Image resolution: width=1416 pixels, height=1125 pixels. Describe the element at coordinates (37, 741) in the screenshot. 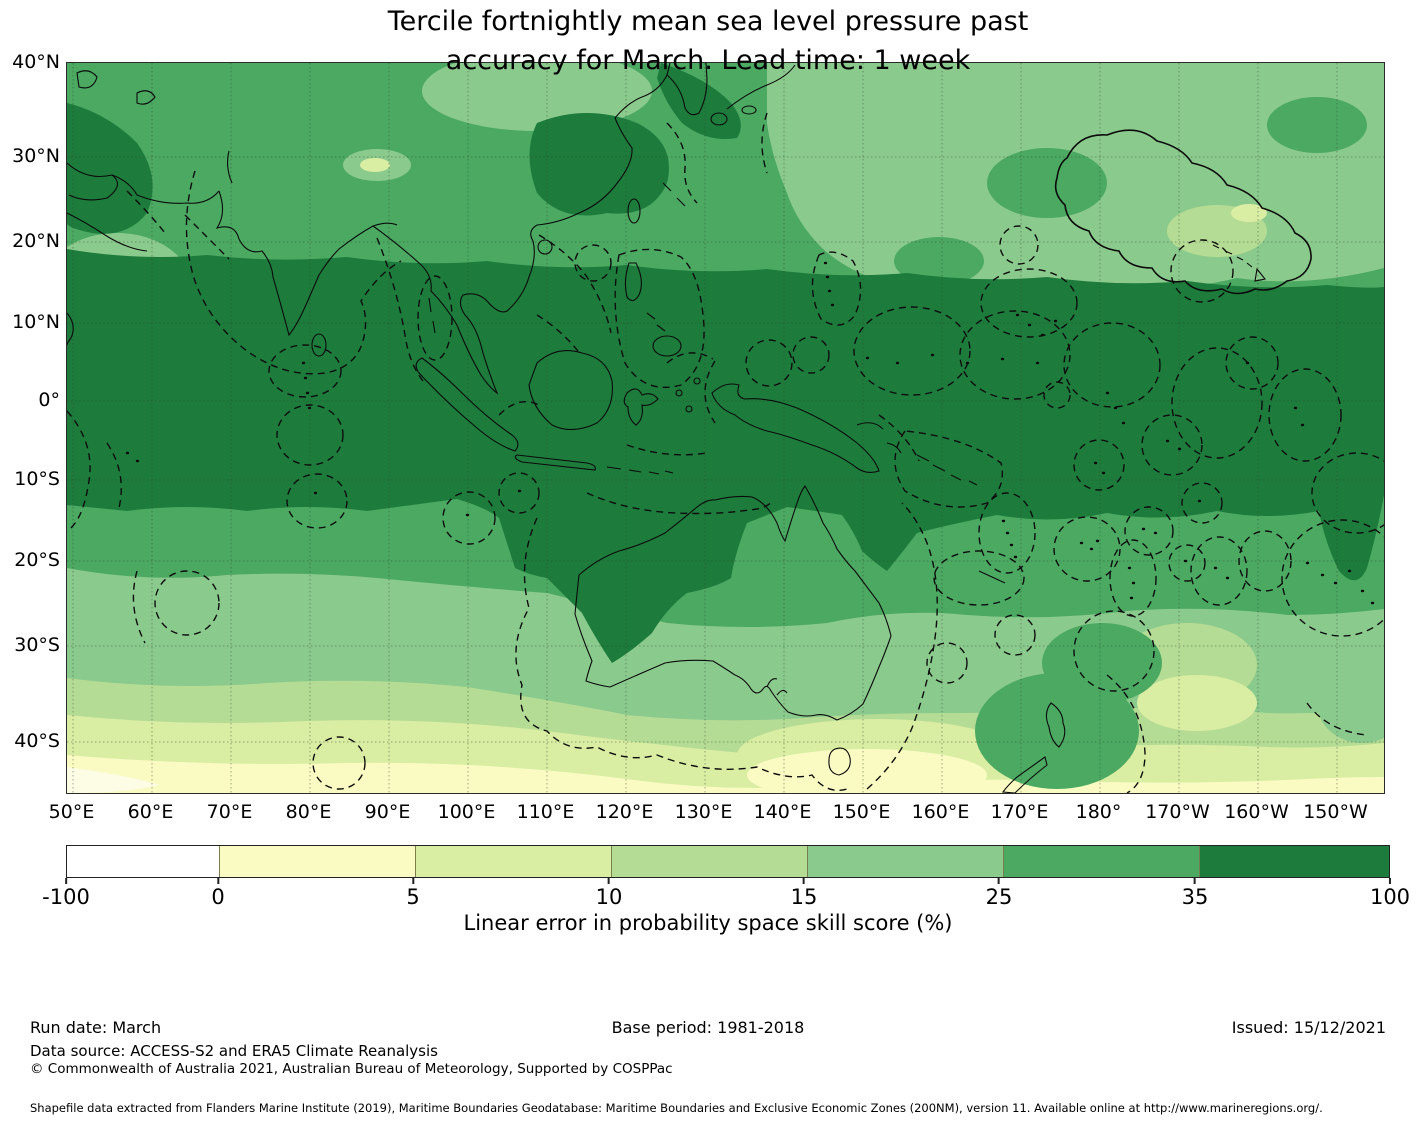

I see `y-tick-40s: 40°S` at that location.